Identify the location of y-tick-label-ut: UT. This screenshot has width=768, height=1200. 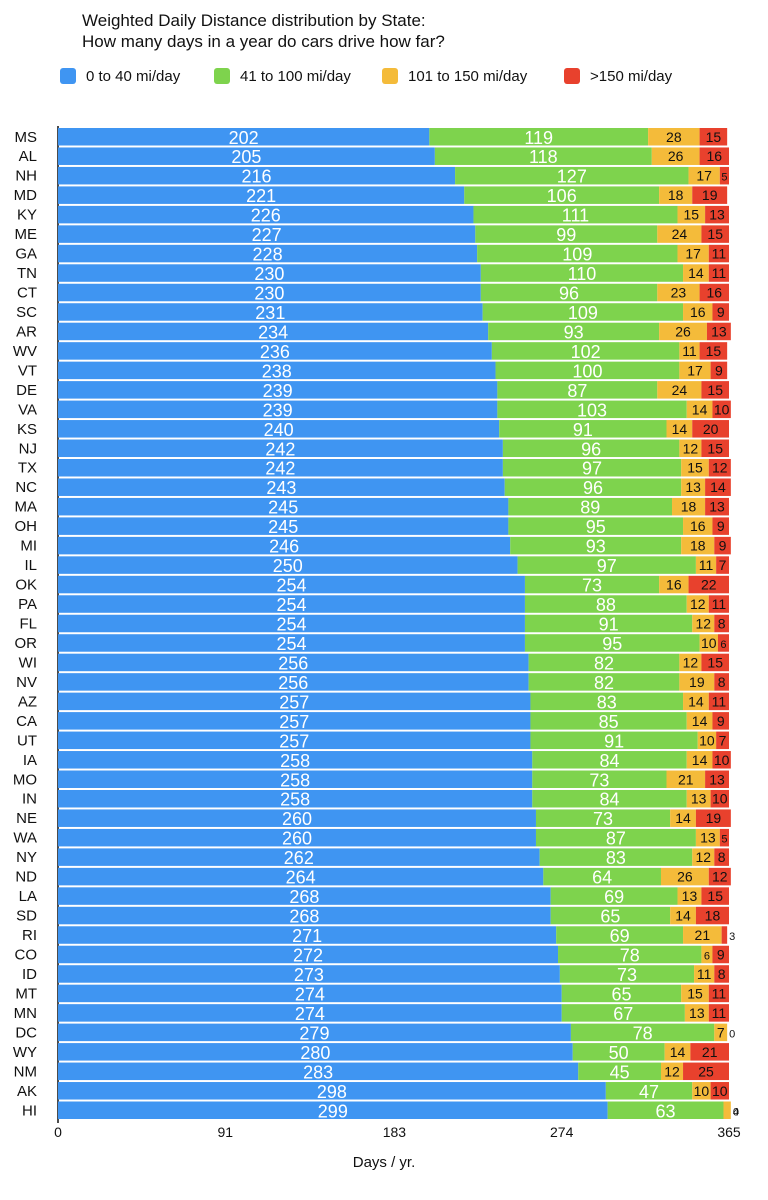
(27, 740).